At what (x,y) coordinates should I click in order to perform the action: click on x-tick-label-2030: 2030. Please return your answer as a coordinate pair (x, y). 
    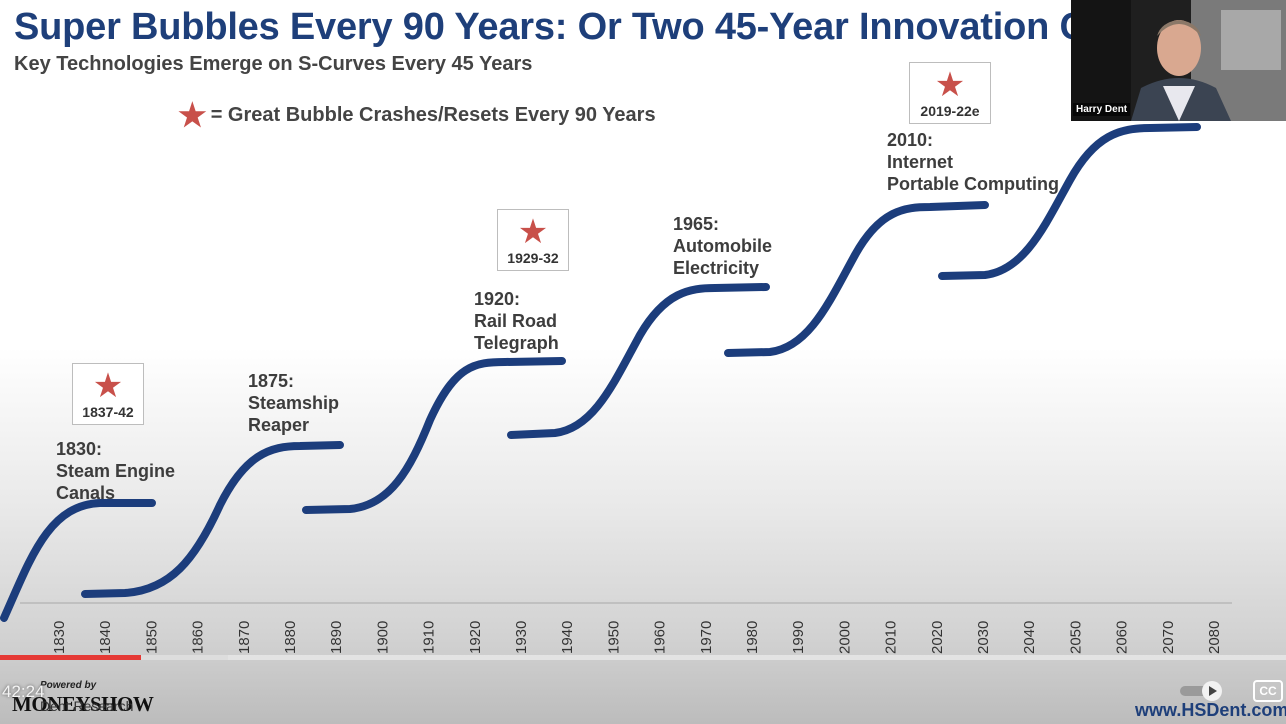
    Looking at the image, I should click on (983, 637).